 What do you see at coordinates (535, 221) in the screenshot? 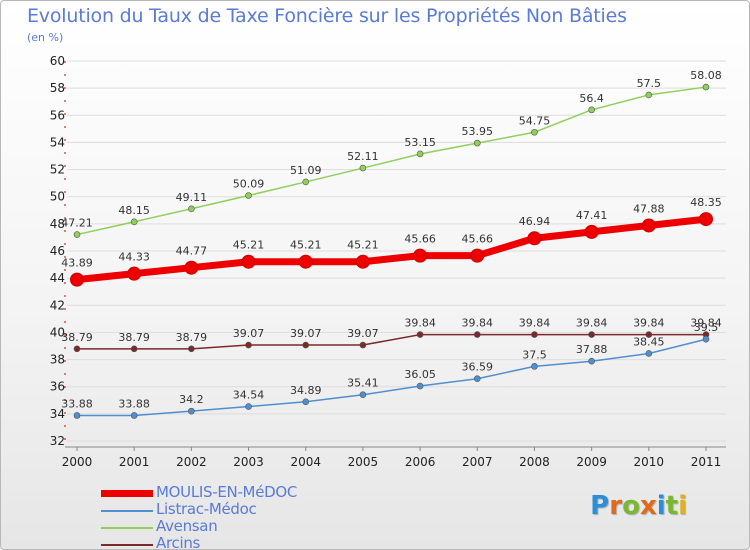
I see `data-label: 46.94` at bounding box center [535, 221].